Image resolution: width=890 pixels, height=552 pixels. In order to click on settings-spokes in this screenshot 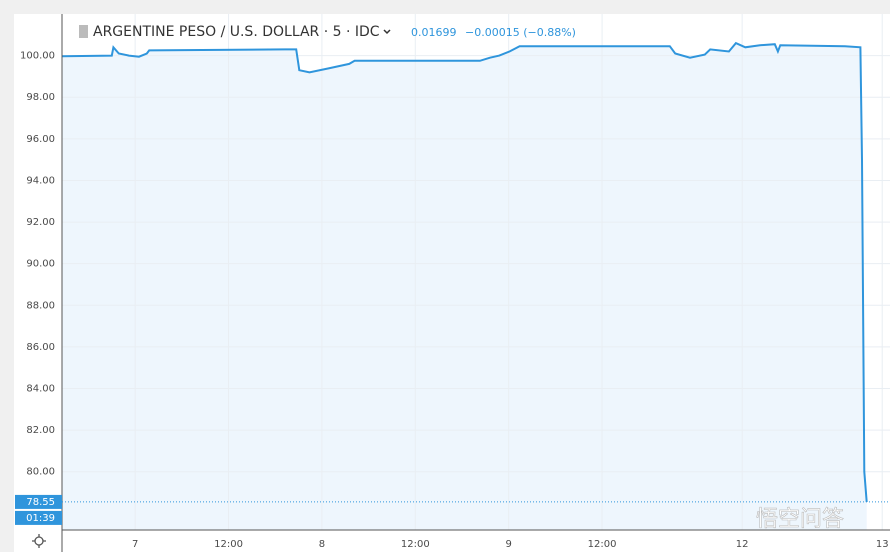, I will do `click(39, 541)`.